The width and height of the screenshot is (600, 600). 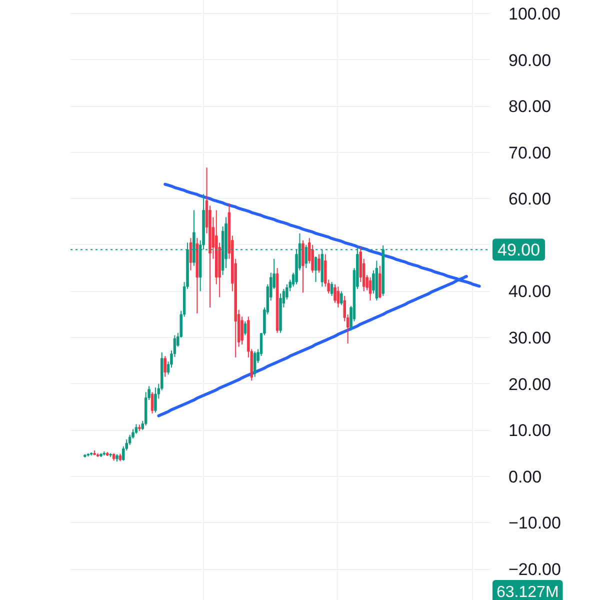 What do you see at coordinates (530, 338) in the screenshot?
I see `y-tick-label: 30.00` at bounding box center [530, 338].